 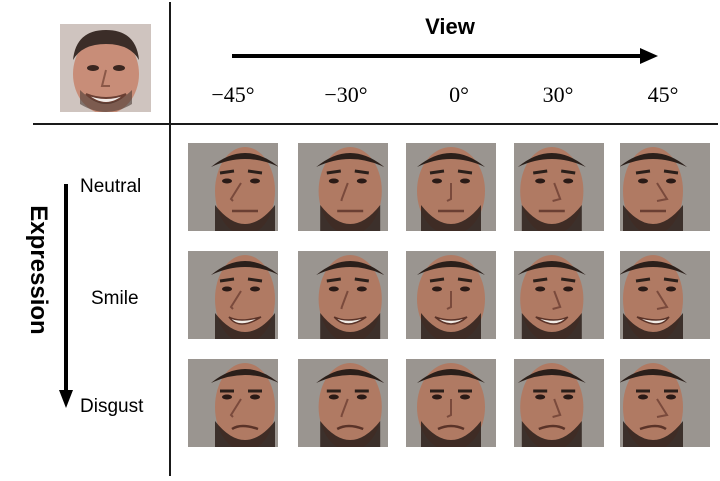 What do you see at coordinates (233, 94) in the screenshot?
I see `angle-label: −45°` at bounding box center [233, 94].